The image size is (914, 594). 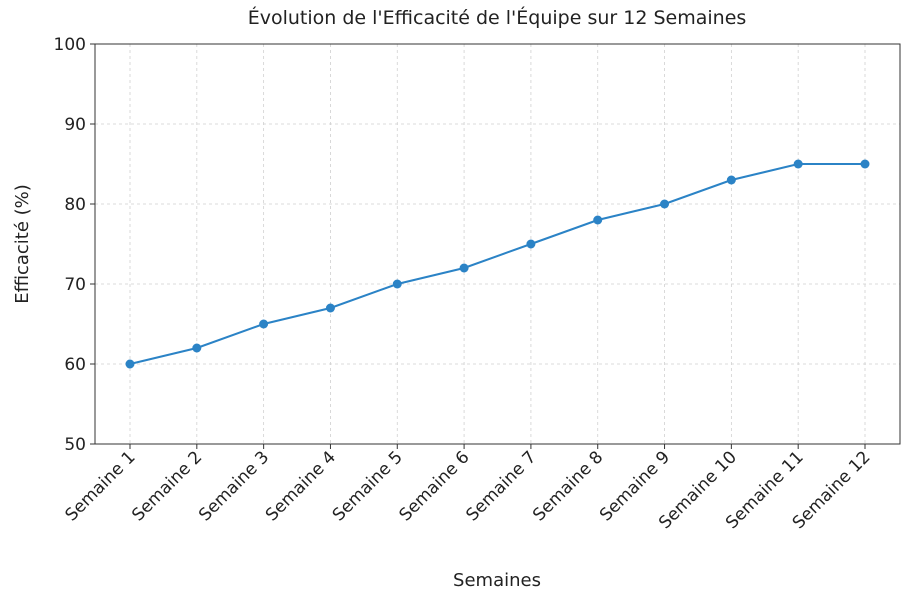 I want to click on x-axis-label: Semaines, so click(x=497, y=580).